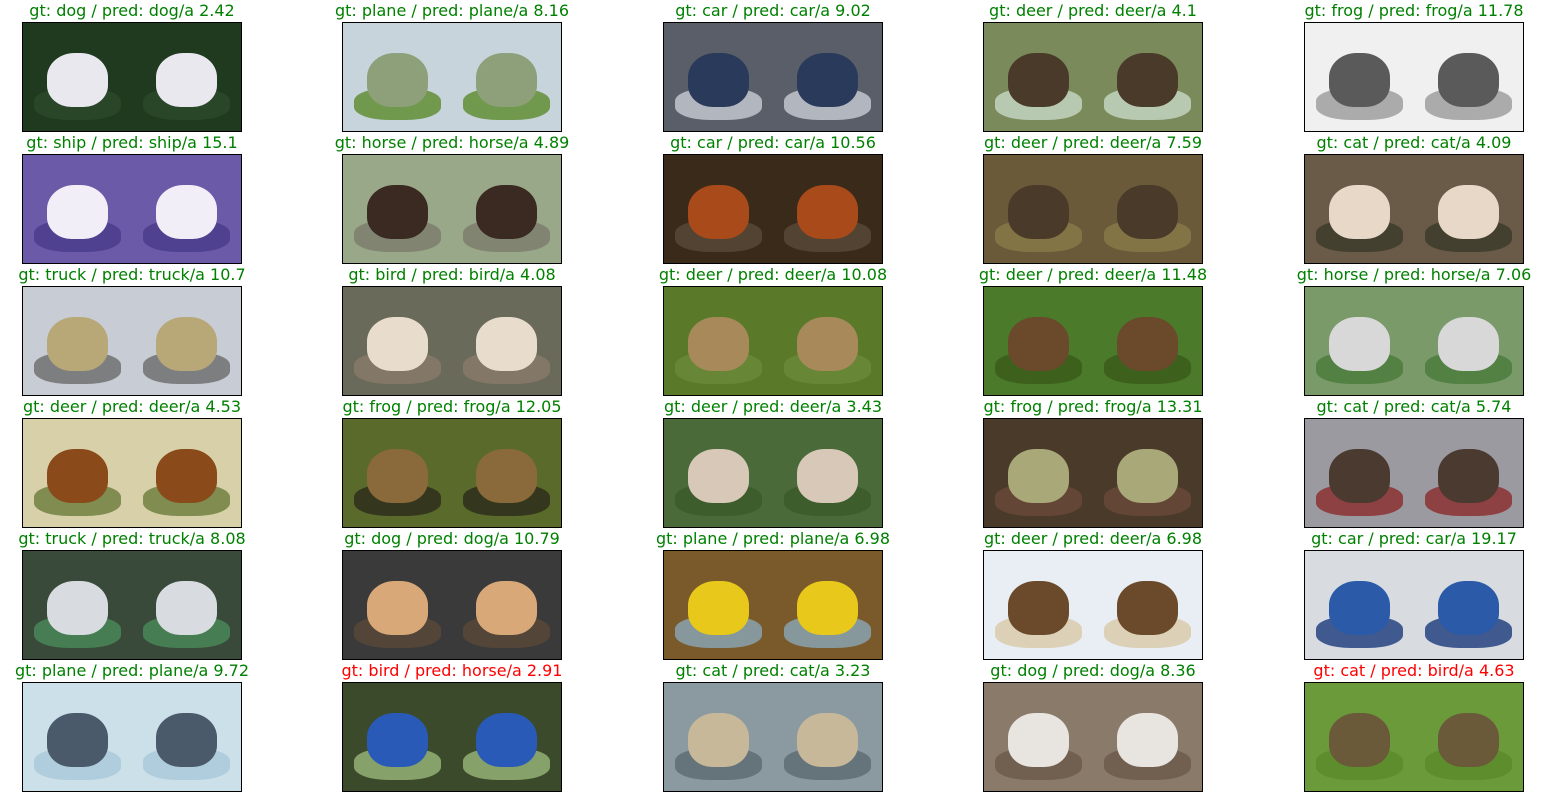  Describe the element at coordinates (1093, 406) in the screenshot. I see `cell-title: gt: frog / pred: frog/a 13.31` at that location.